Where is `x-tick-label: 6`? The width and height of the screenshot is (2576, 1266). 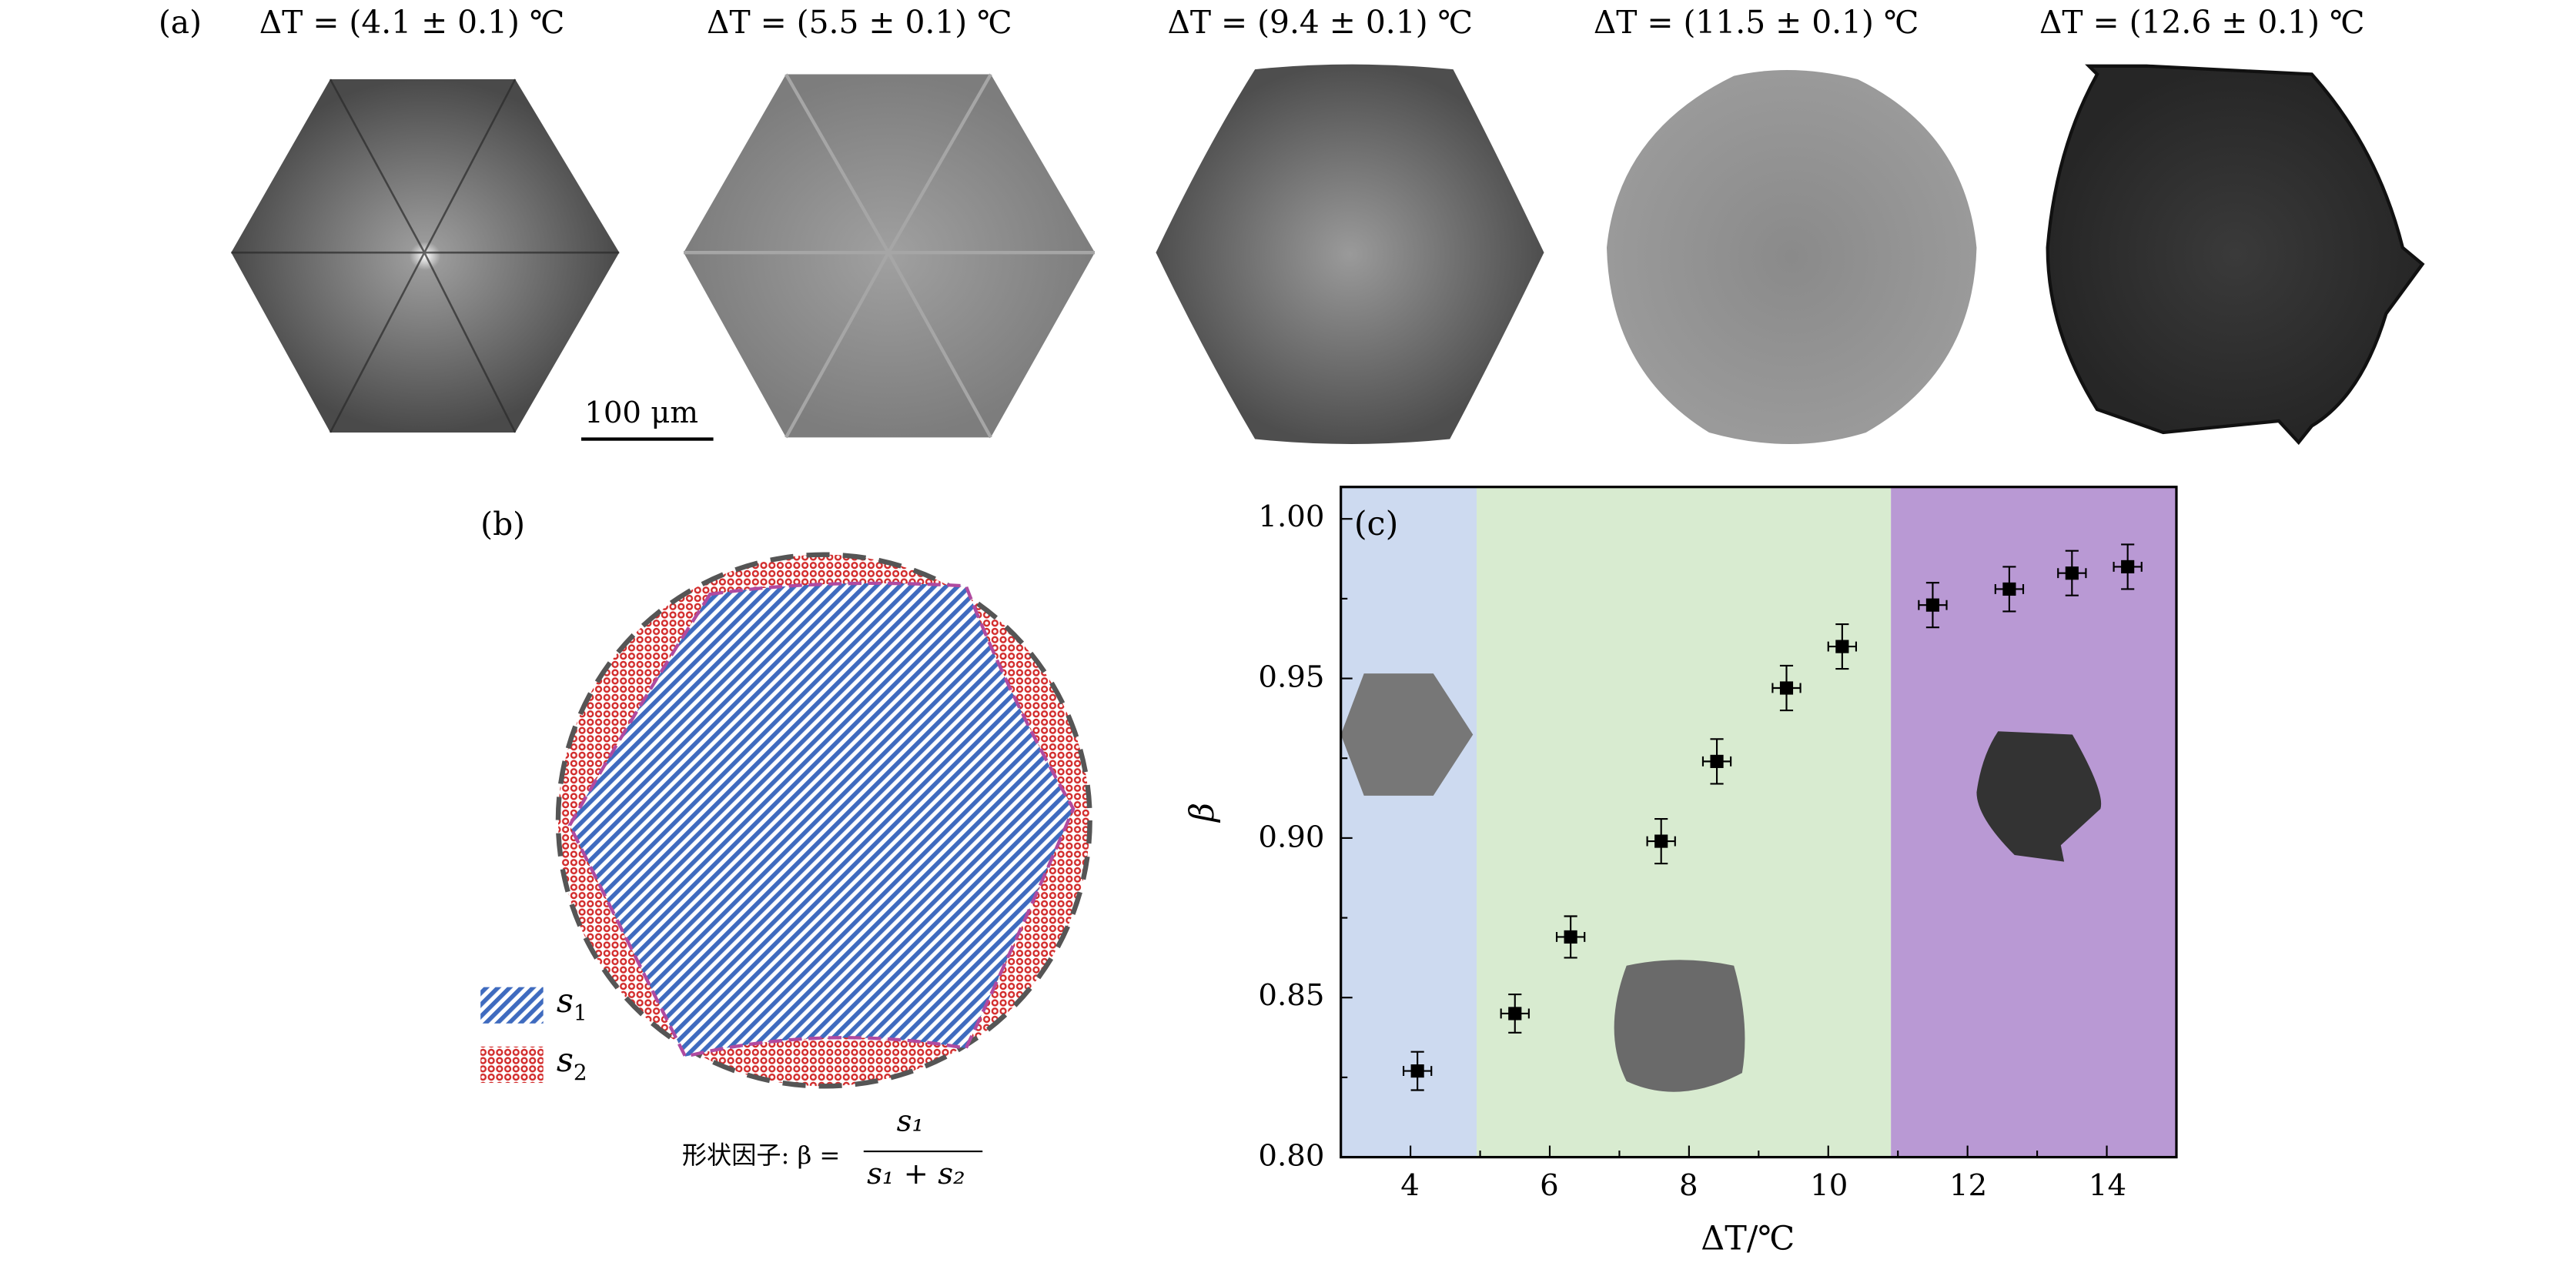 x-tick-label: 6 is located at coordinates (1550, 1186).